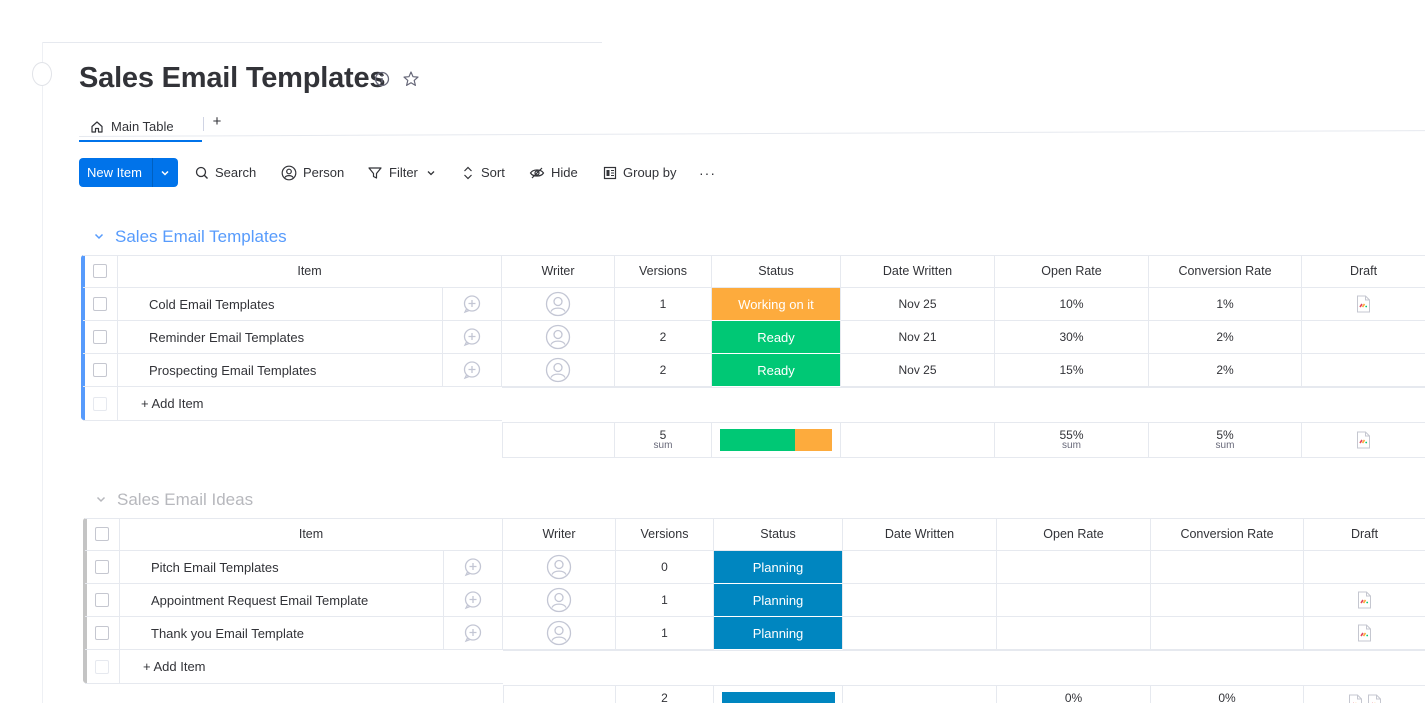 Image resolution: width=1425 pixels, height=703 pixels. What do you see at coordinates (401, 172) in the screenshot?
I see `filter-button: Filter` at bounding box center [401, 172].